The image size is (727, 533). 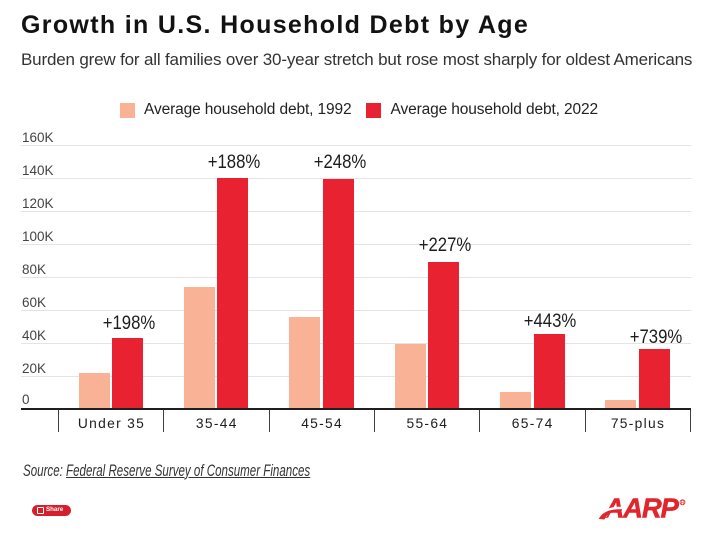 What do you see at coordinates (642, 508) in the screenshot?
I see `svg-text: AARP` at bounding box center [642, 508].